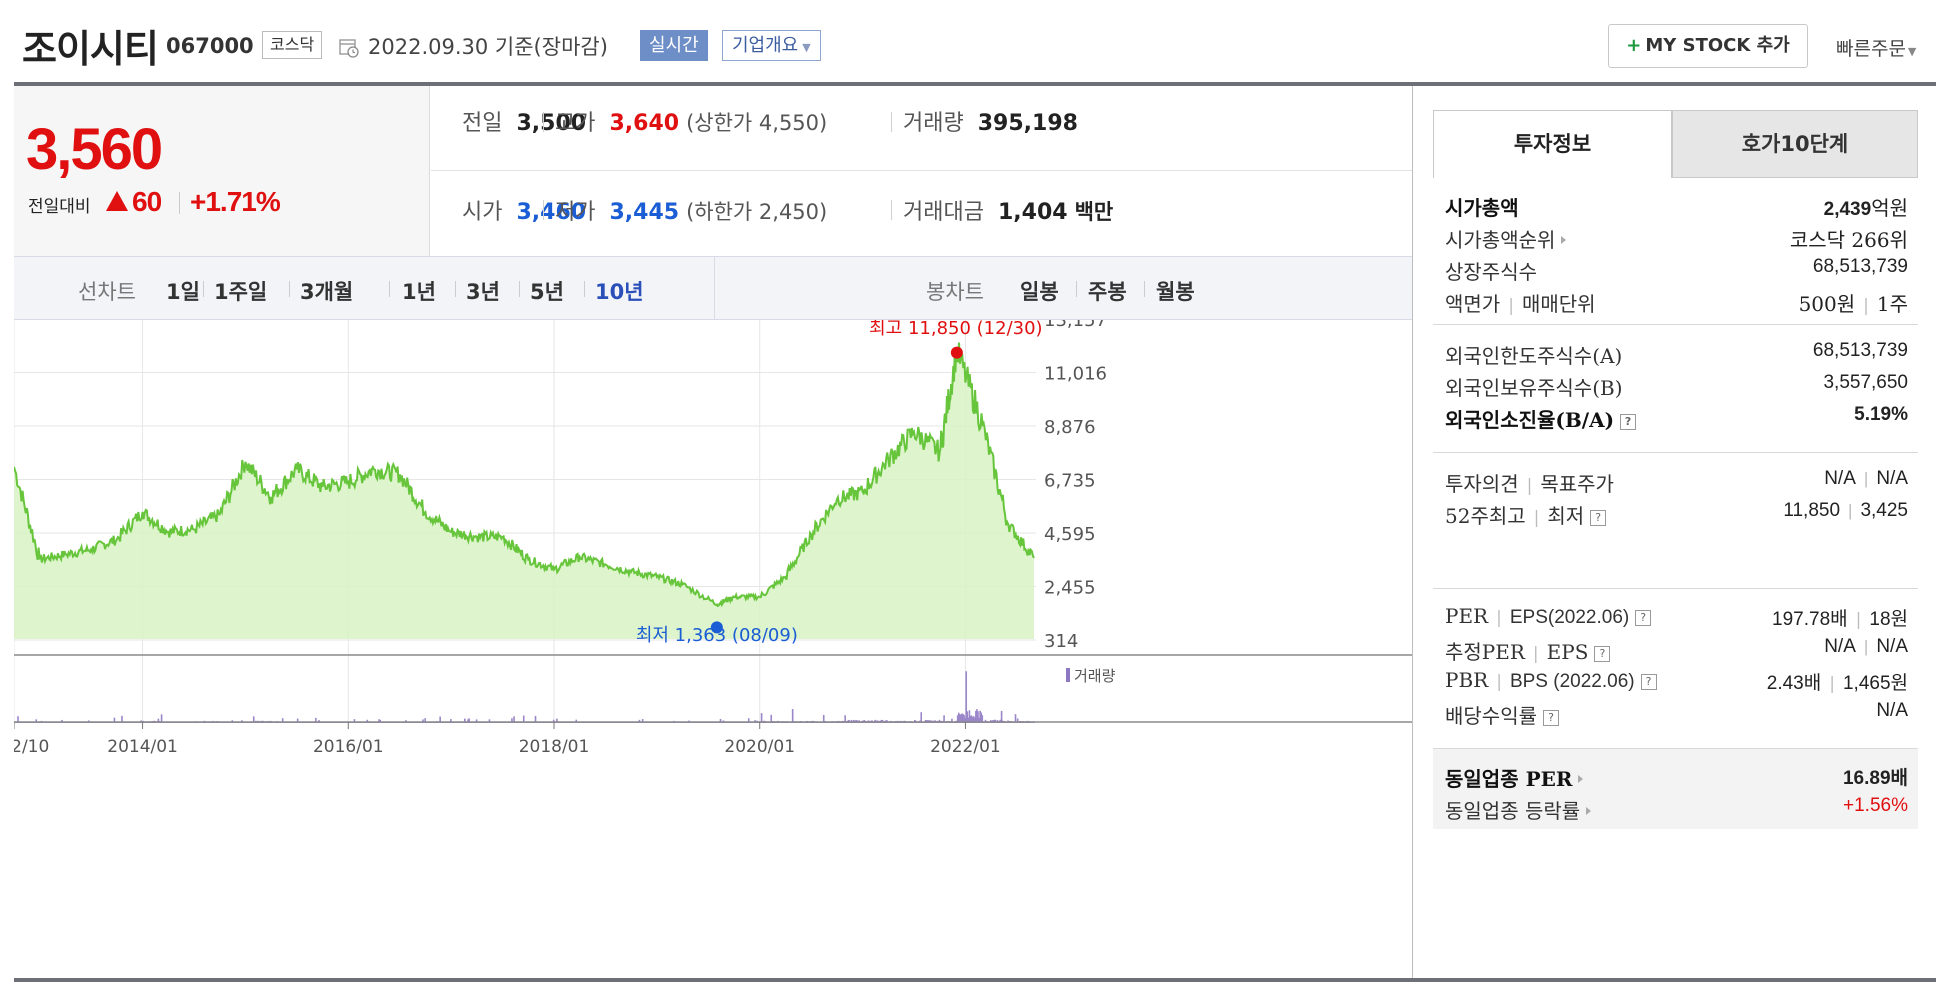 The width and height of the screenshot is (1942, 982). I want to click on candle-monthly: 월봉, so click(1175, 292).